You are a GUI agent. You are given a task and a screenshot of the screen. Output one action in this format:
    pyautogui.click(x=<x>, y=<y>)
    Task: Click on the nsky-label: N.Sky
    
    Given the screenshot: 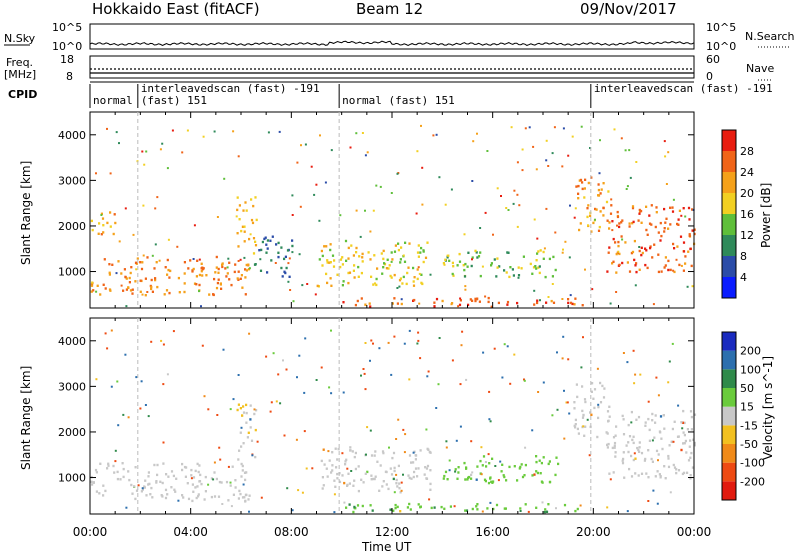 What is the action you would take?
    pyautogui.click(x=20, y=38)
    